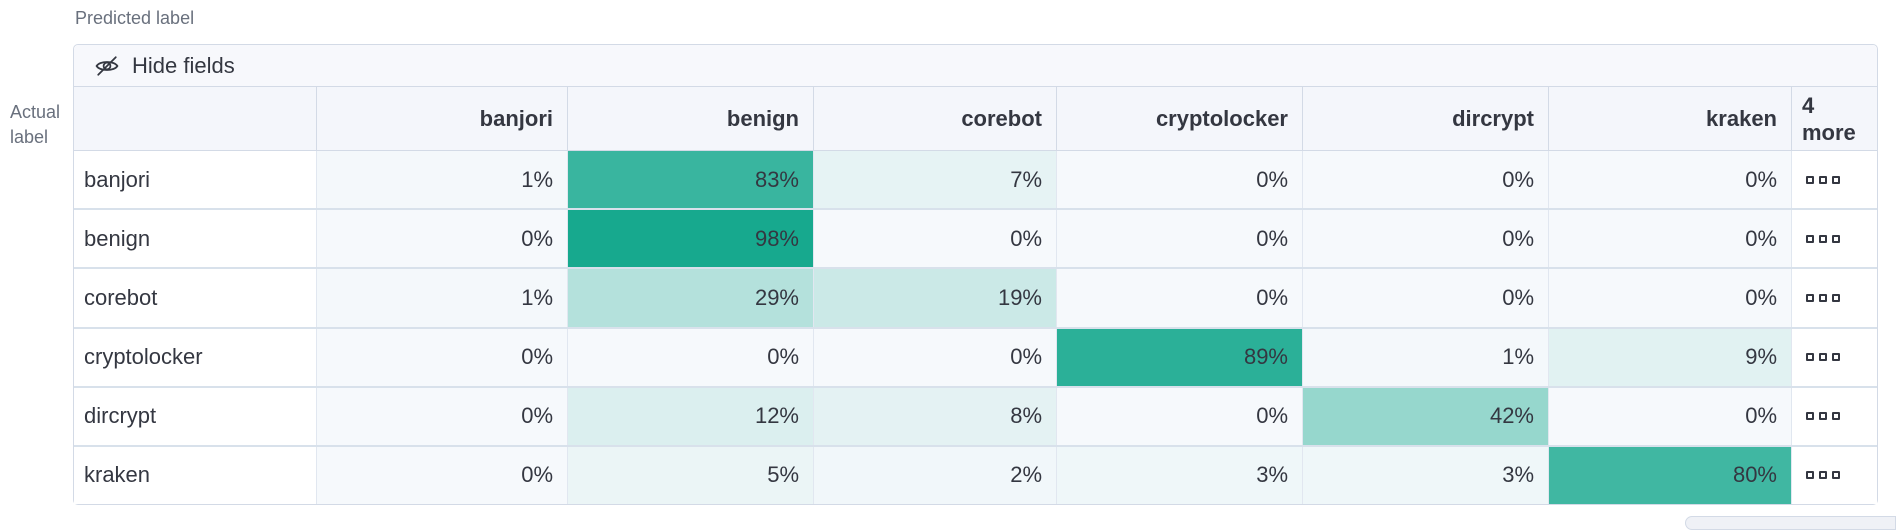 Image resolution: width=1896 pixels, height=530 pixels. Describe the element at coordinates (691, 118) in the screenshot. I see `column-header-benign: benign` at that location.